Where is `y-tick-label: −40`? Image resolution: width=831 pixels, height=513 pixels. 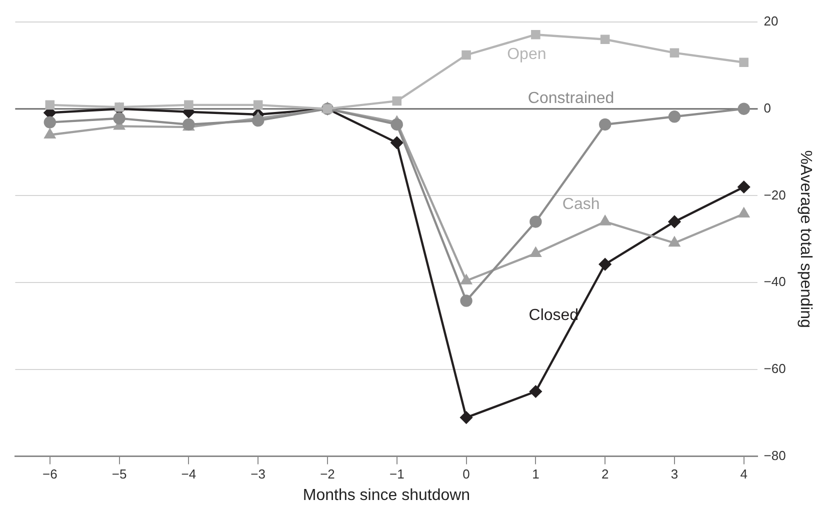
y-tick-label: −40 is located at coordinates (775, 282).